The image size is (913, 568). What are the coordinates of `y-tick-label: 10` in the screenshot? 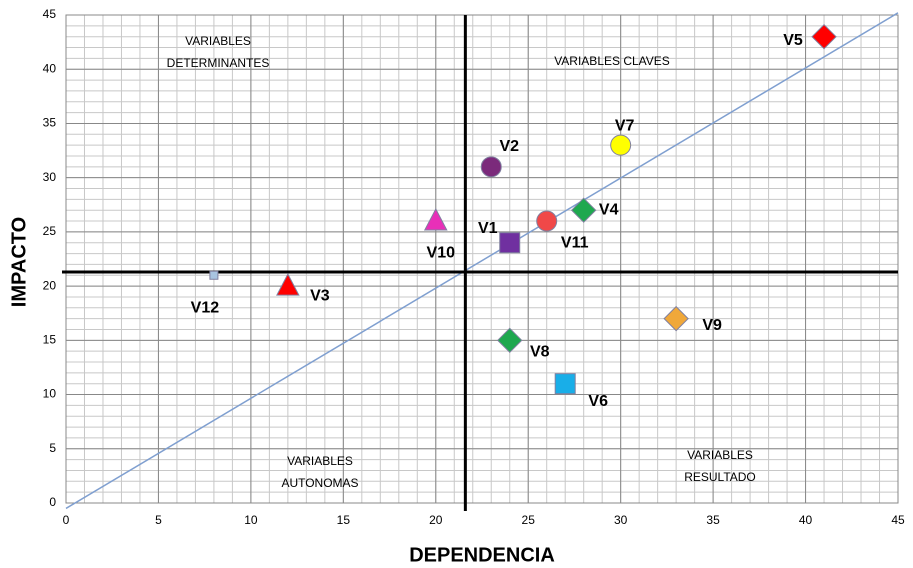 It's located at (50, 394).